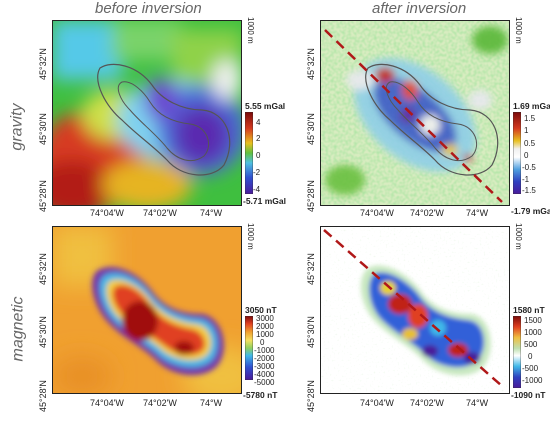 The width and height of the screenshot is (550, 426). What do you see at coordinates (419, 8) in the screenshot?
I see `column-title-after: after inversion` at bounding box center [419, 8].